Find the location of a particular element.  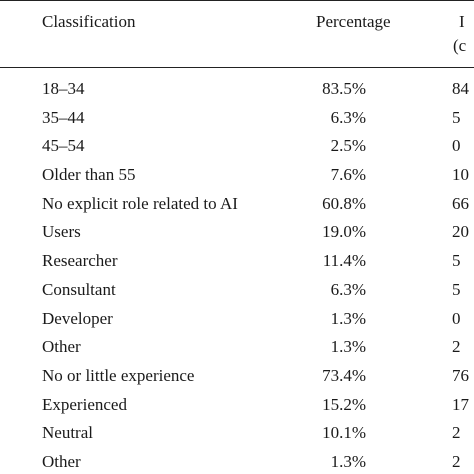

row-label: Researcher is located at coordinates (80, 261).